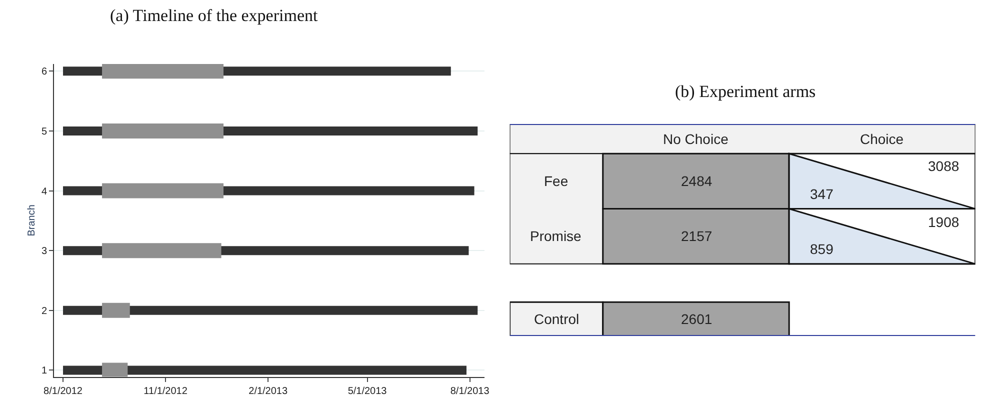 The width and height of the screenshot is (995, 400). Describe the element at coordinates (822, 249) in the screenshot. I see `text: 859` at that location.